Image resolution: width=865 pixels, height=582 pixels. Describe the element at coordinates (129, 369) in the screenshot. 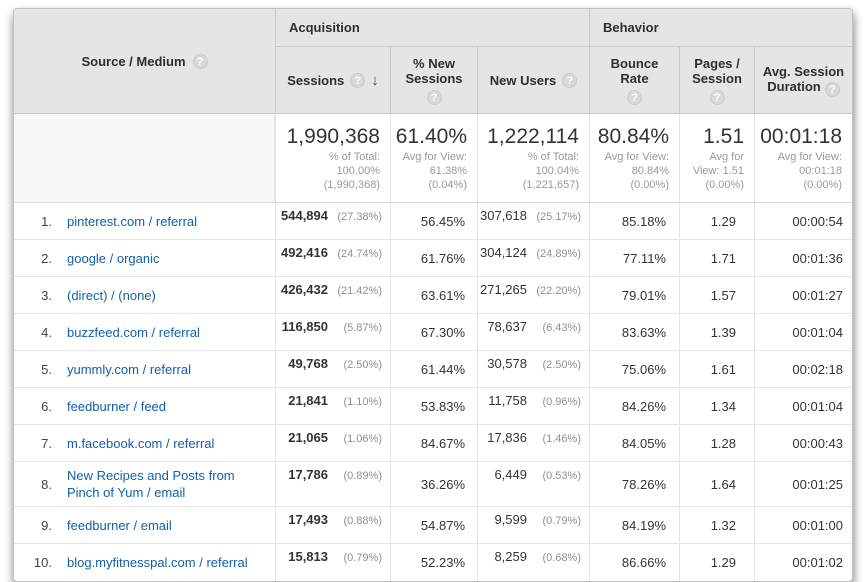

I see `source-medium-link: yummly.com / referral` at that location.